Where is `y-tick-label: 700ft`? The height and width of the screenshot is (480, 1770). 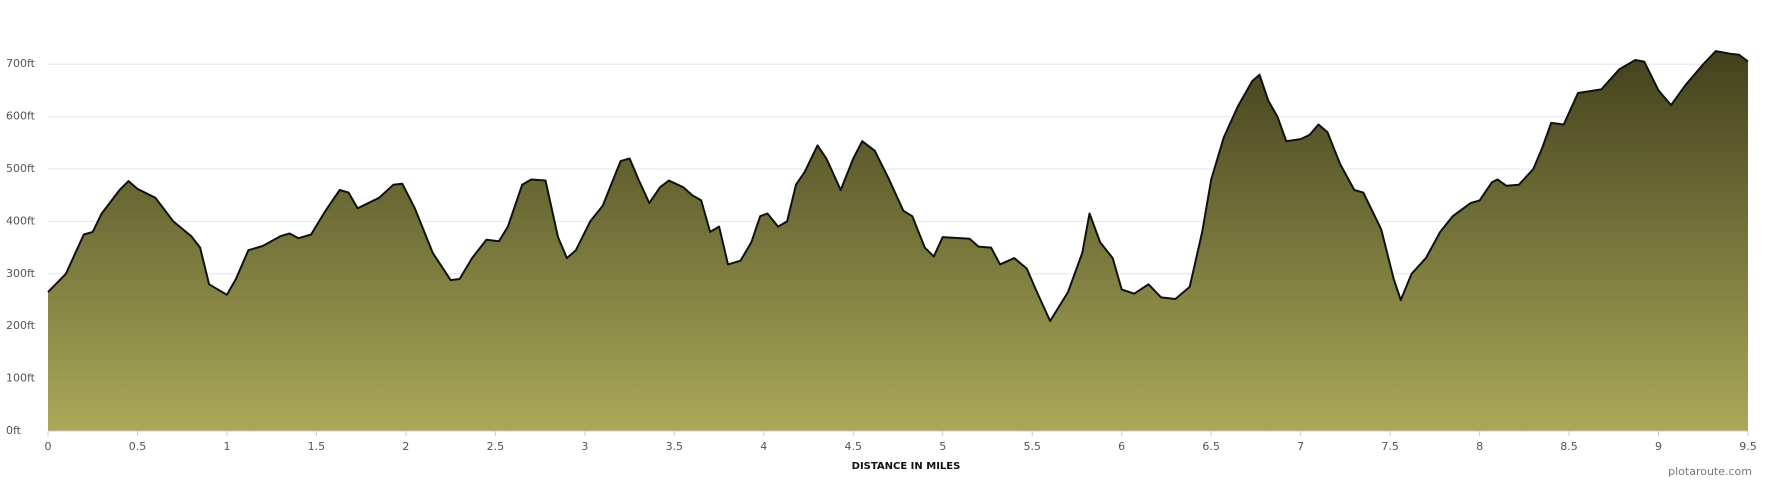
y-tick-label: 700ft is located at coordinates (21, 63).